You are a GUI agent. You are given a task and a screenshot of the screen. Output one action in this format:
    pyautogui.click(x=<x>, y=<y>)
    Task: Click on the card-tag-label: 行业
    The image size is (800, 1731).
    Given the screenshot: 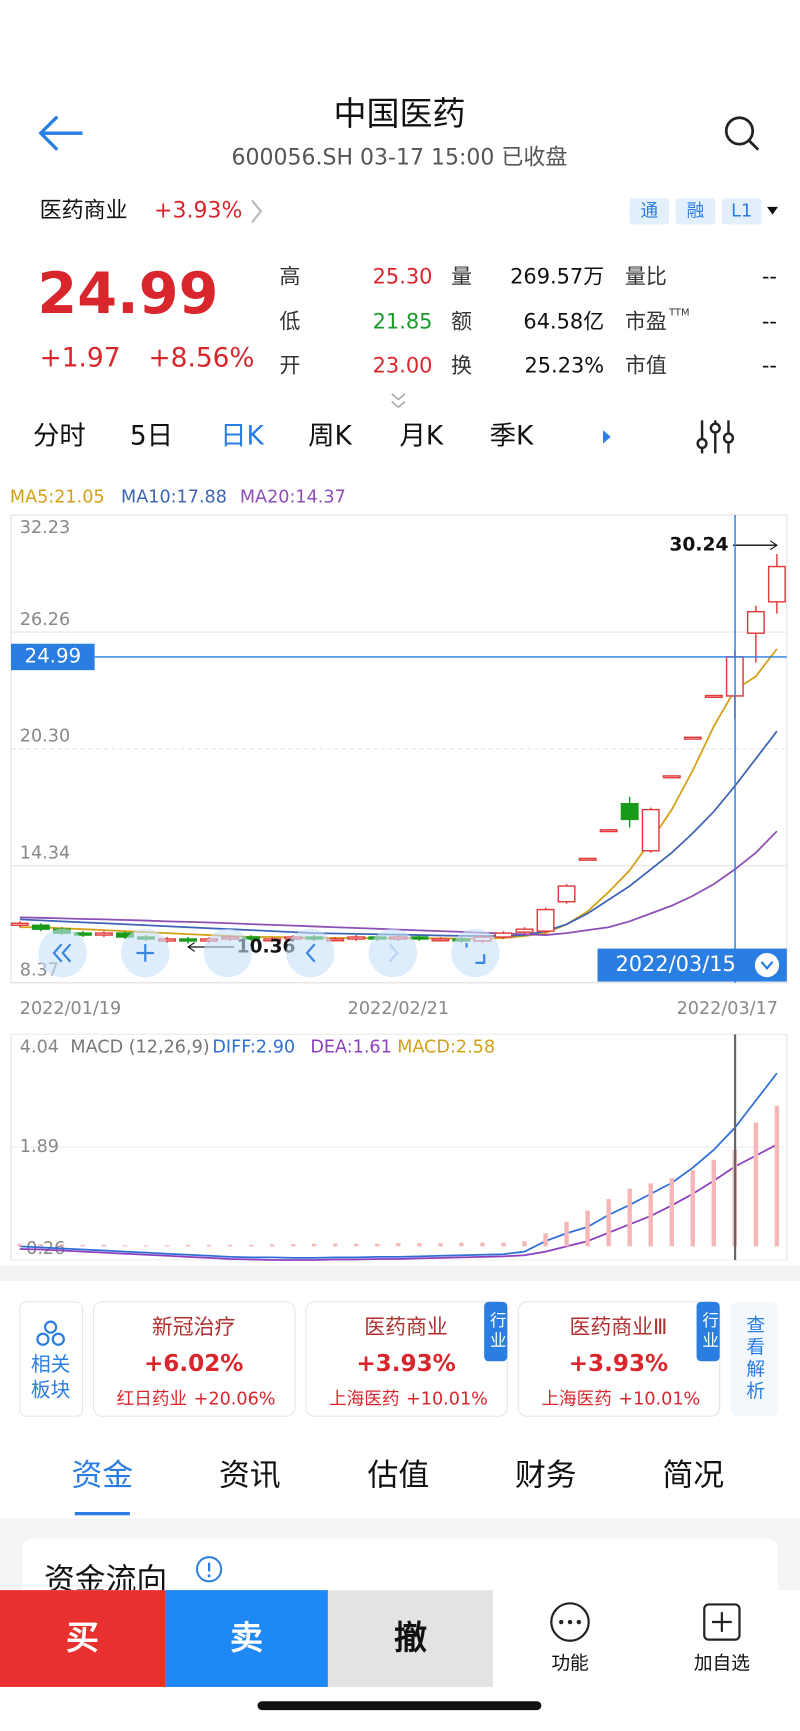 What is the action you would take?
    pyautogui.click(x=496, y=1331)
    